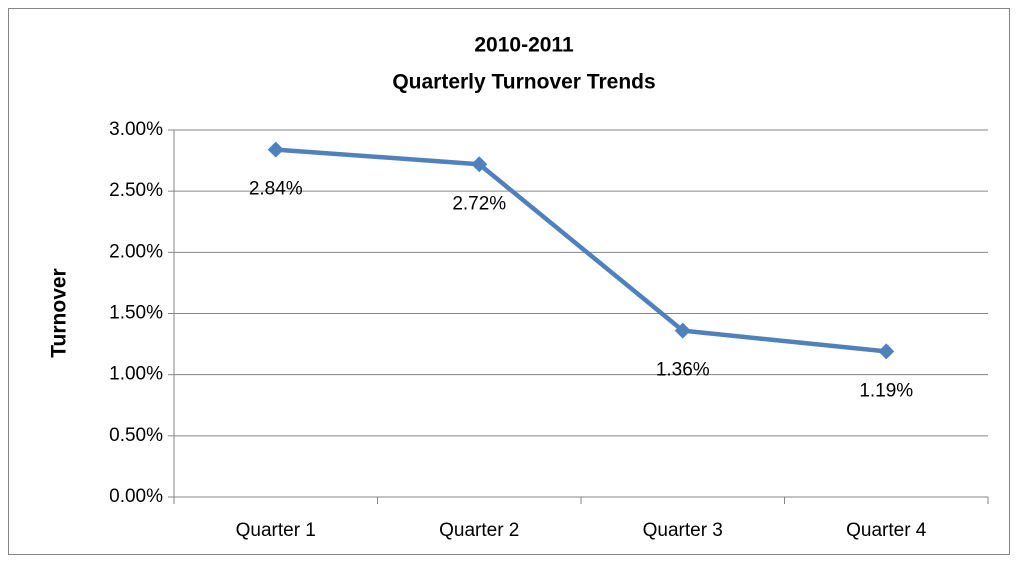 Image resolution: width=1018 pixels, height=564 pixels. What do you see at coordinates (59, 312) in the screenshot?
I see `y-axis-label: Turnover` at bounding box center [59, 312].